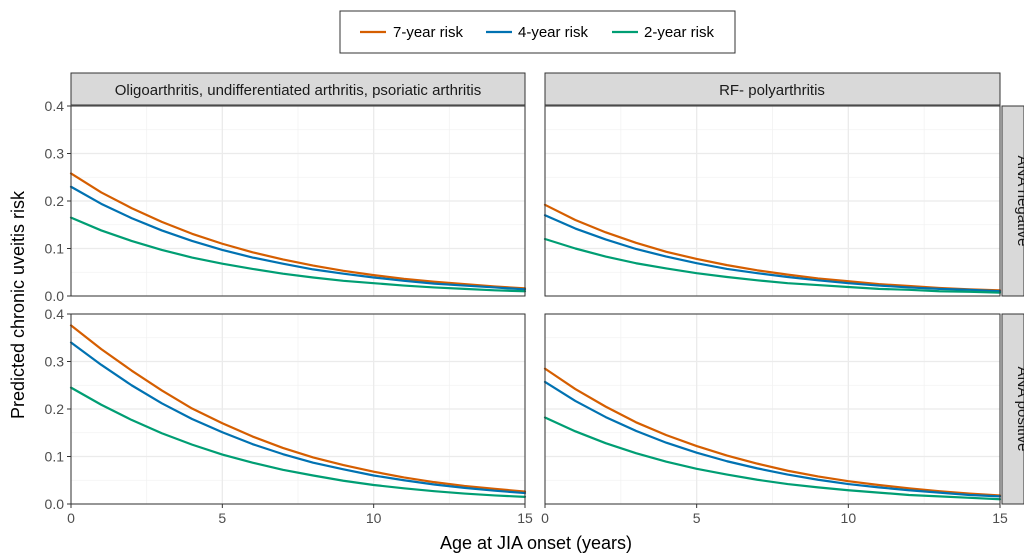  I want to click on row-strip-1: ANA positive, so click(1012, 409).